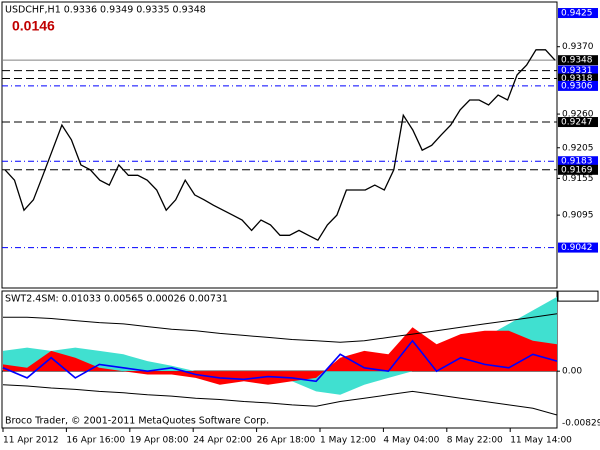 Image resolution: width=600 pixels, height=450 pixels. Describe the element at coordinates (578, 148) in the screenshot. I see `y-tick-label: 0.9205` at that location.